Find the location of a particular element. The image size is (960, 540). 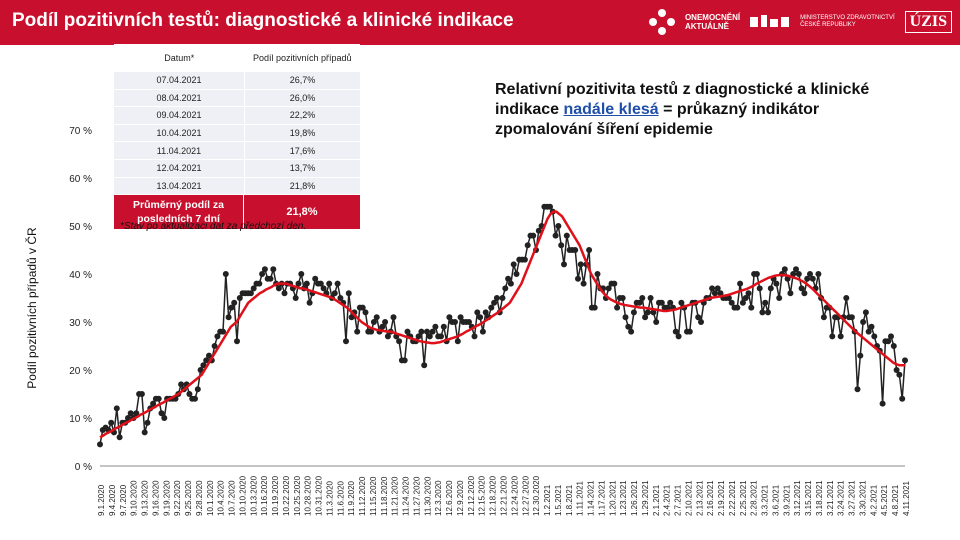

x-tick-label: 1.17.2021 is located at coordinates (601, 498).